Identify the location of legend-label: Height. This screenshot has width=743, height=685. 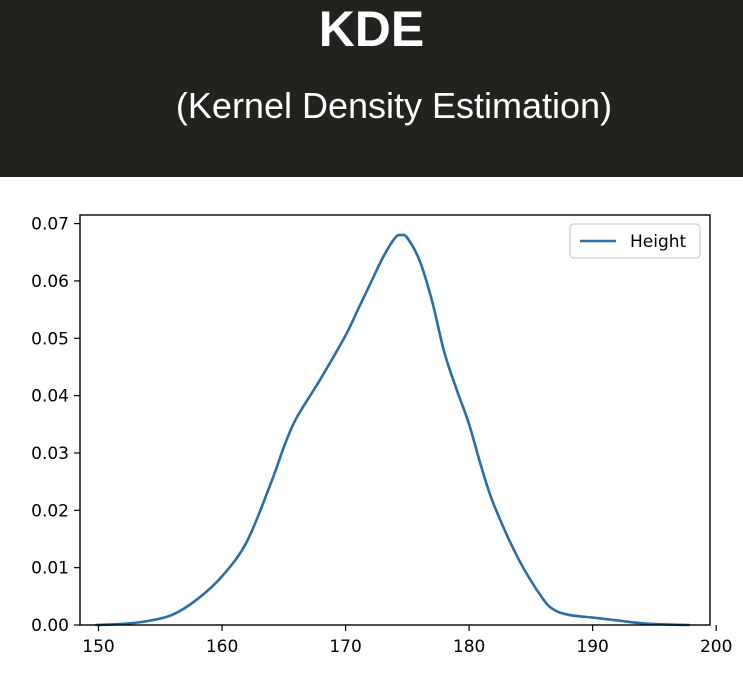
(658, 242).